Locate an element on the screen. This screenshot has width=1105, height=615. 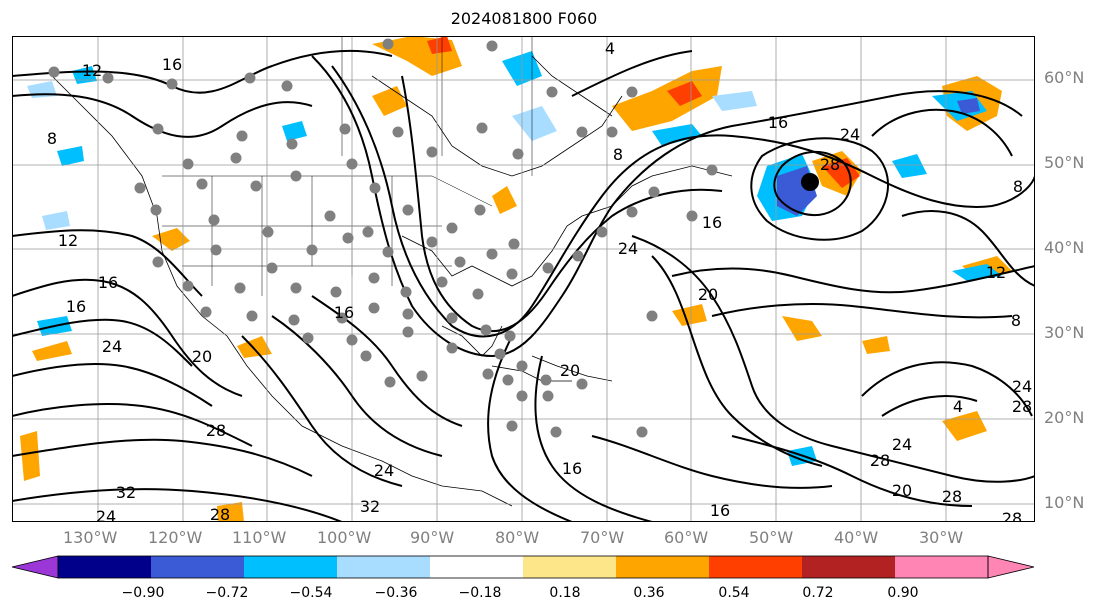
longitude-label: 80°W is located at coordinates (517, 537).